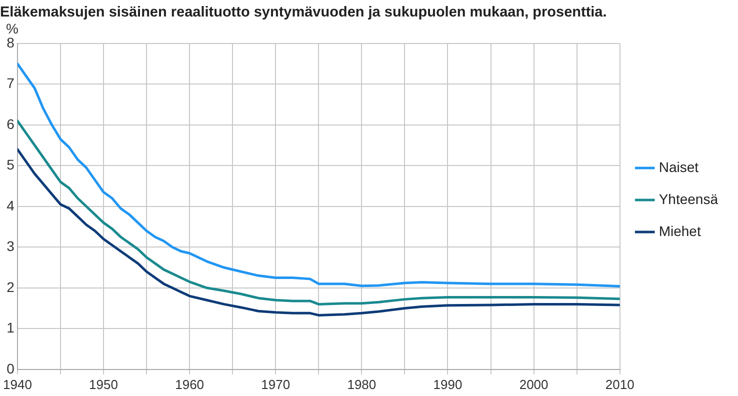  What do you see at coordinates (275, 384) in the screenshot?
I see `x-tick-label: 1970` at bounding box center [275, 384].